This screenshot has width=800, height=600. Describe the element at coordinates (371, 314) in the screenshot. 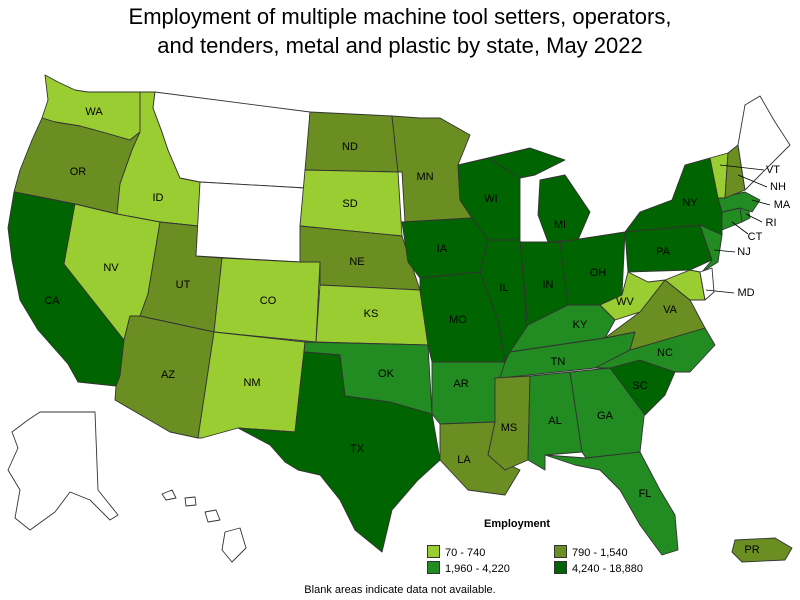

I see `label-KS: KS` at that location.